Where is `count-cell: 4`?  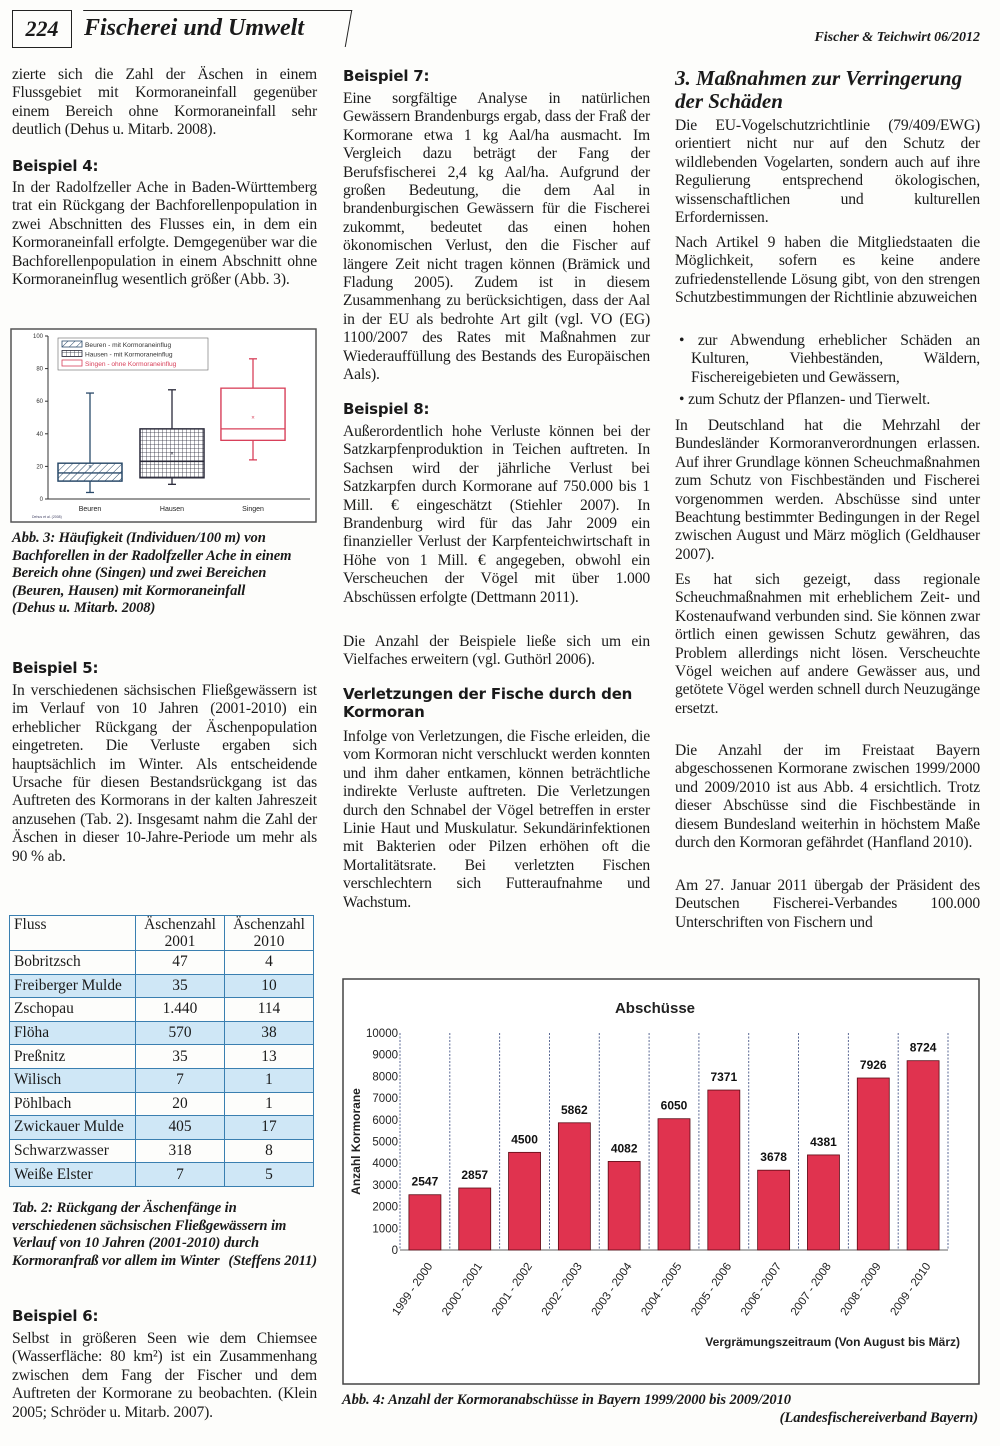 count-cell: 4 is located at coordinates (269, 962).